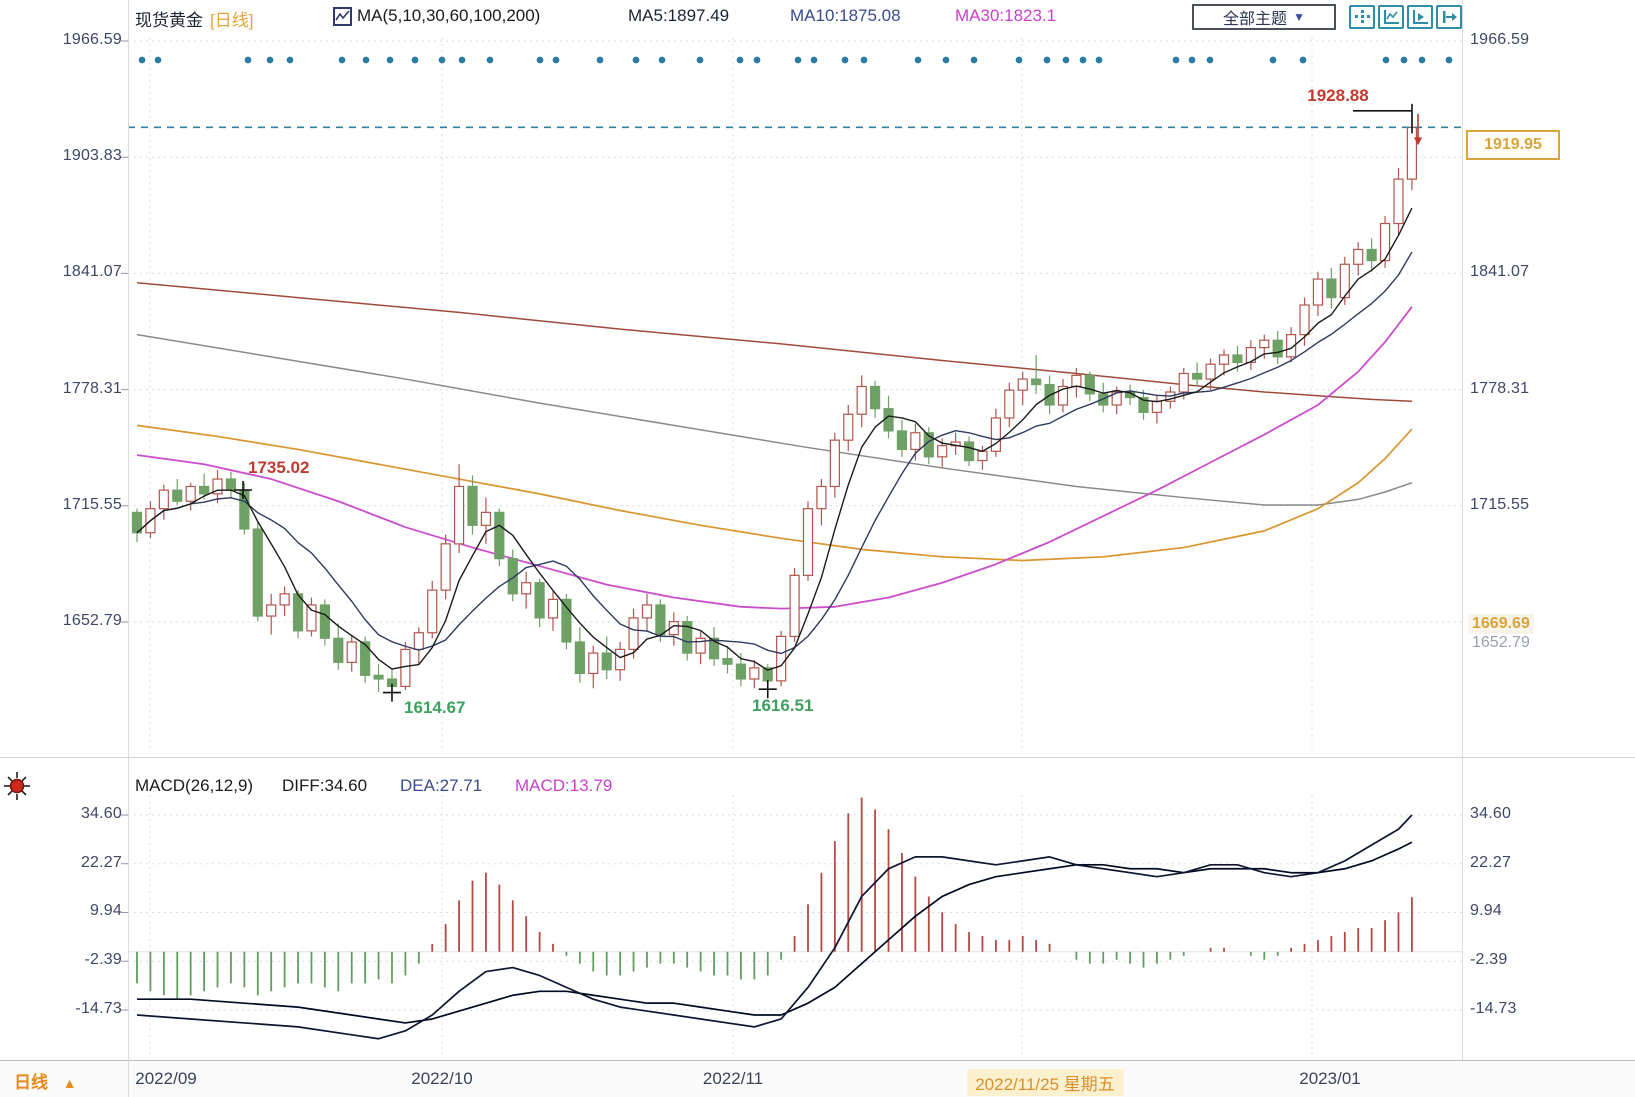 The height and width of the screenshot is (1097, 1635). I want to click on date-label: 2023/01, so click(1330, 1078).